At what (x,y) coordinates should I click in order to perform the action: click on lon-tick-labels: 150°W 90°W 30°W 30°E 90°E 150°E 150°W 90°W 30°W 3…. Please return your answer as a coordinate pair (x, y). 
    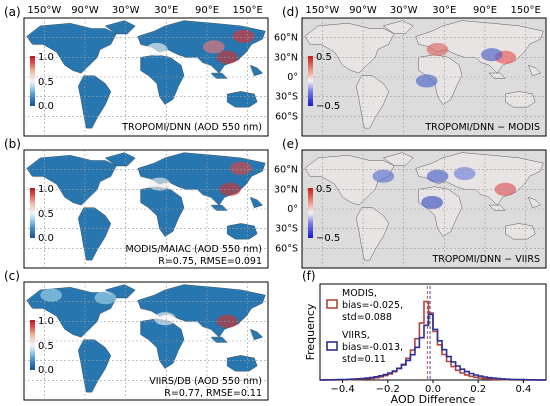
    Looking at the image, I should click on (284, 10).